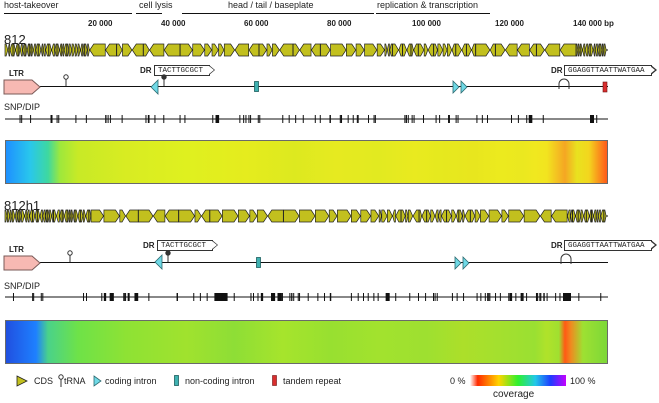 The width and height of the screenshot is (659, 403). Describe the element at coordinates (258, 262) in the screenshot. I see `noncoding-intron-icon` at that location.